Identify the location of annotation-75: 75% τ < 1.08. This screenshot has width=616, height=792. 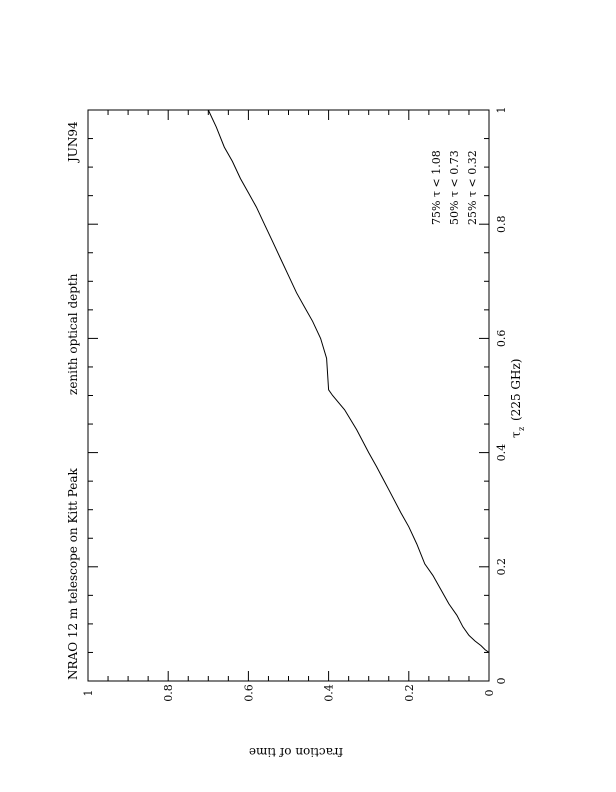
(436, 187).